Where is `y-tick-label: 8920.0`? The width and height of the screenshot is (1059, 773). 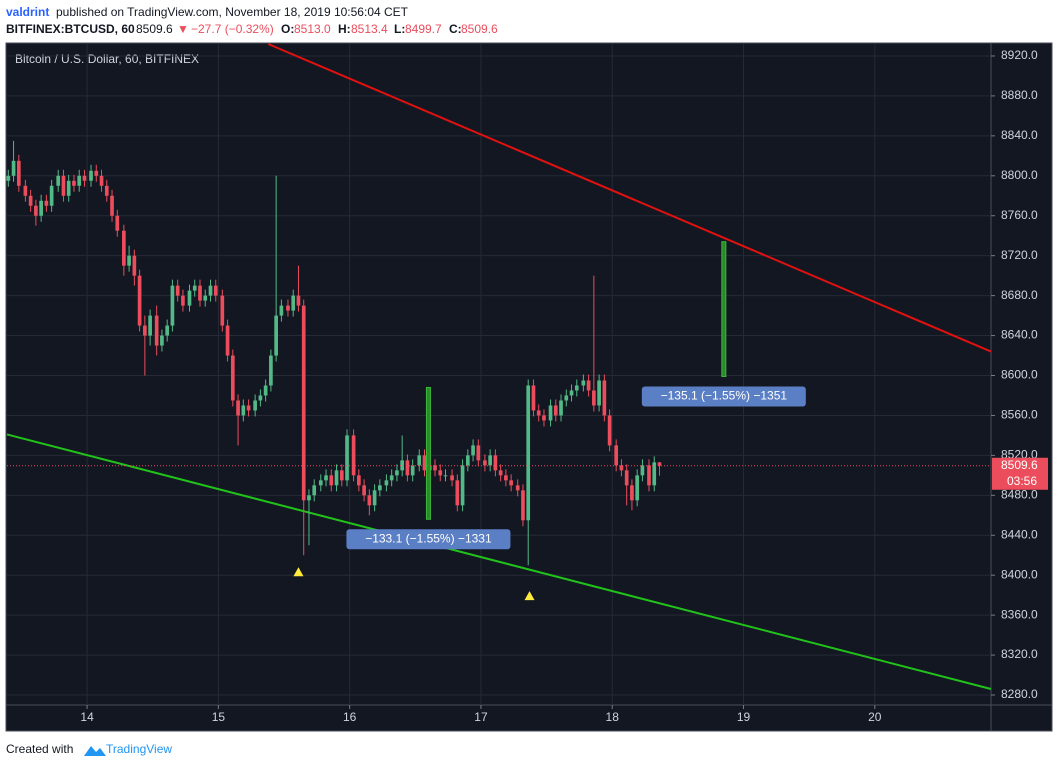 y-tick-label: 8920.0 is located at coordinates (1019, 55).